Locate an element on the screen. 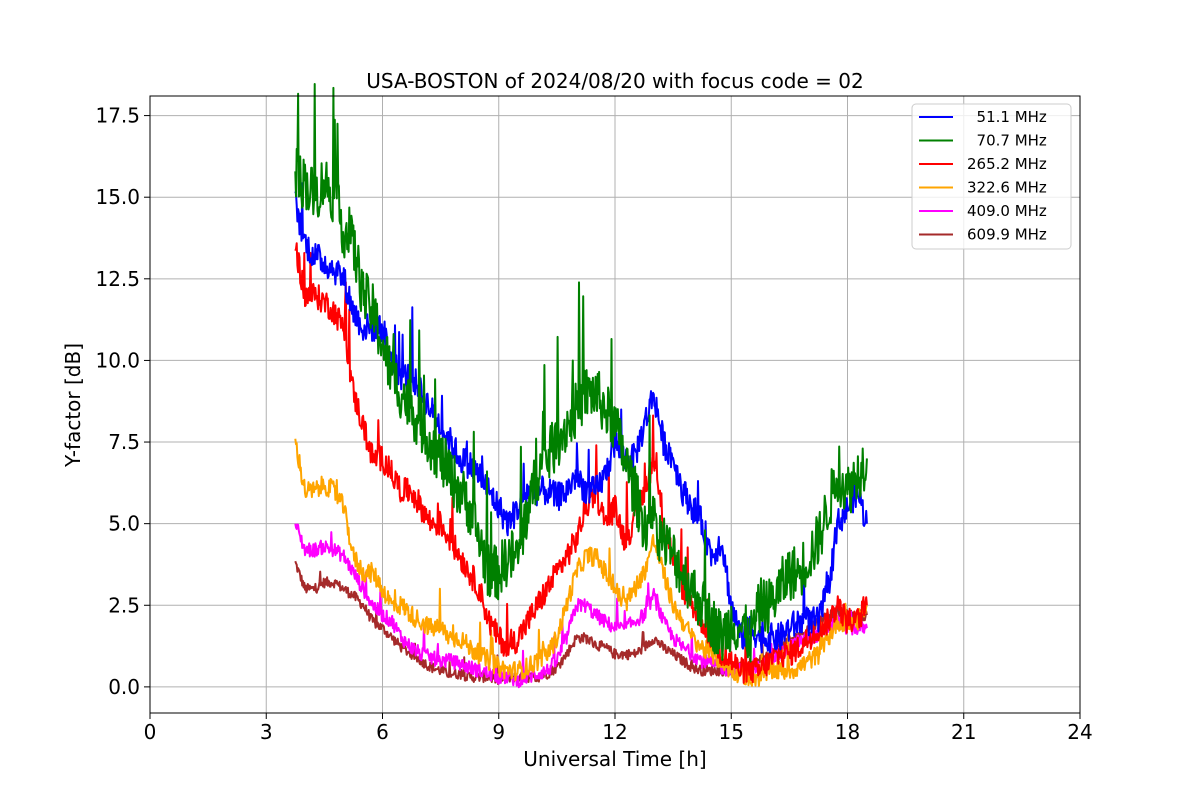 The width and height of the screenshot is (1200, 800). x-axis: 0 3 6 9 12 15 18 21 24 is located at coordinates (618, 728).